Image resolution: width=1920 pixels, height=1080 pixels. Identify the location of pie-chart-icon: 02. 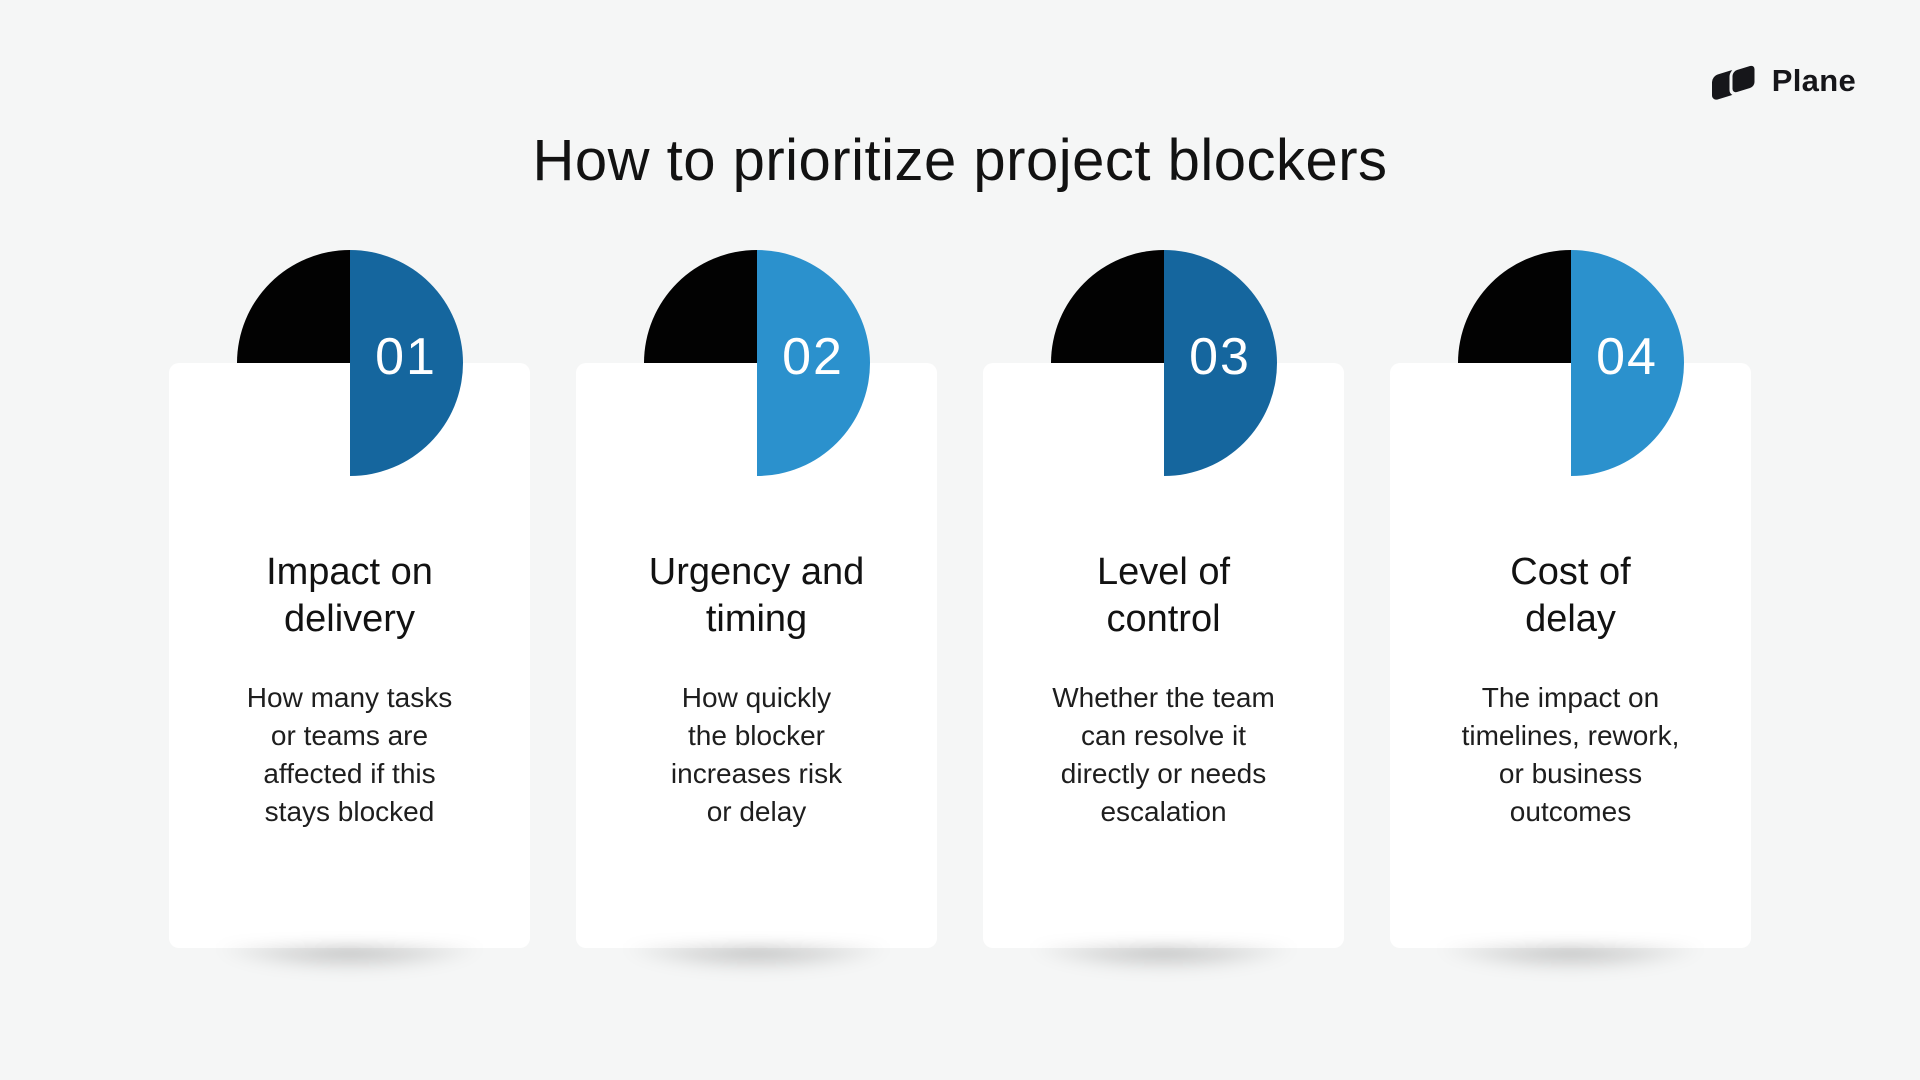
(756, 363).